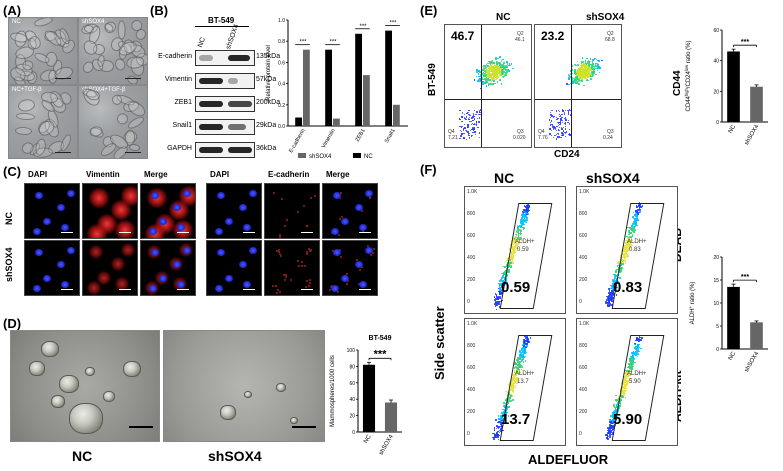  I want to click on percent-value: 23.2, so click(553, 36).